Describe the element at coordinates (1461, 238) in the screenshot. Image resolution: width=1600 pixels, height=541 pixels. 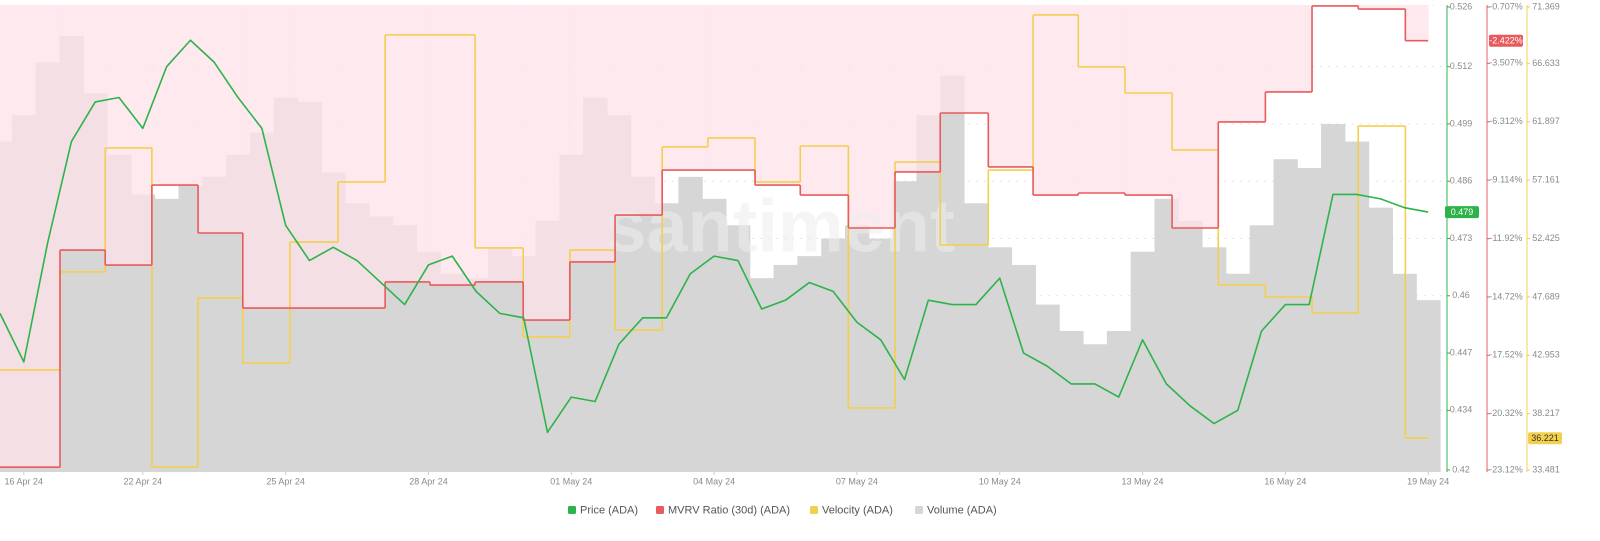
I see `y-tick-label: 0.473` at that location.